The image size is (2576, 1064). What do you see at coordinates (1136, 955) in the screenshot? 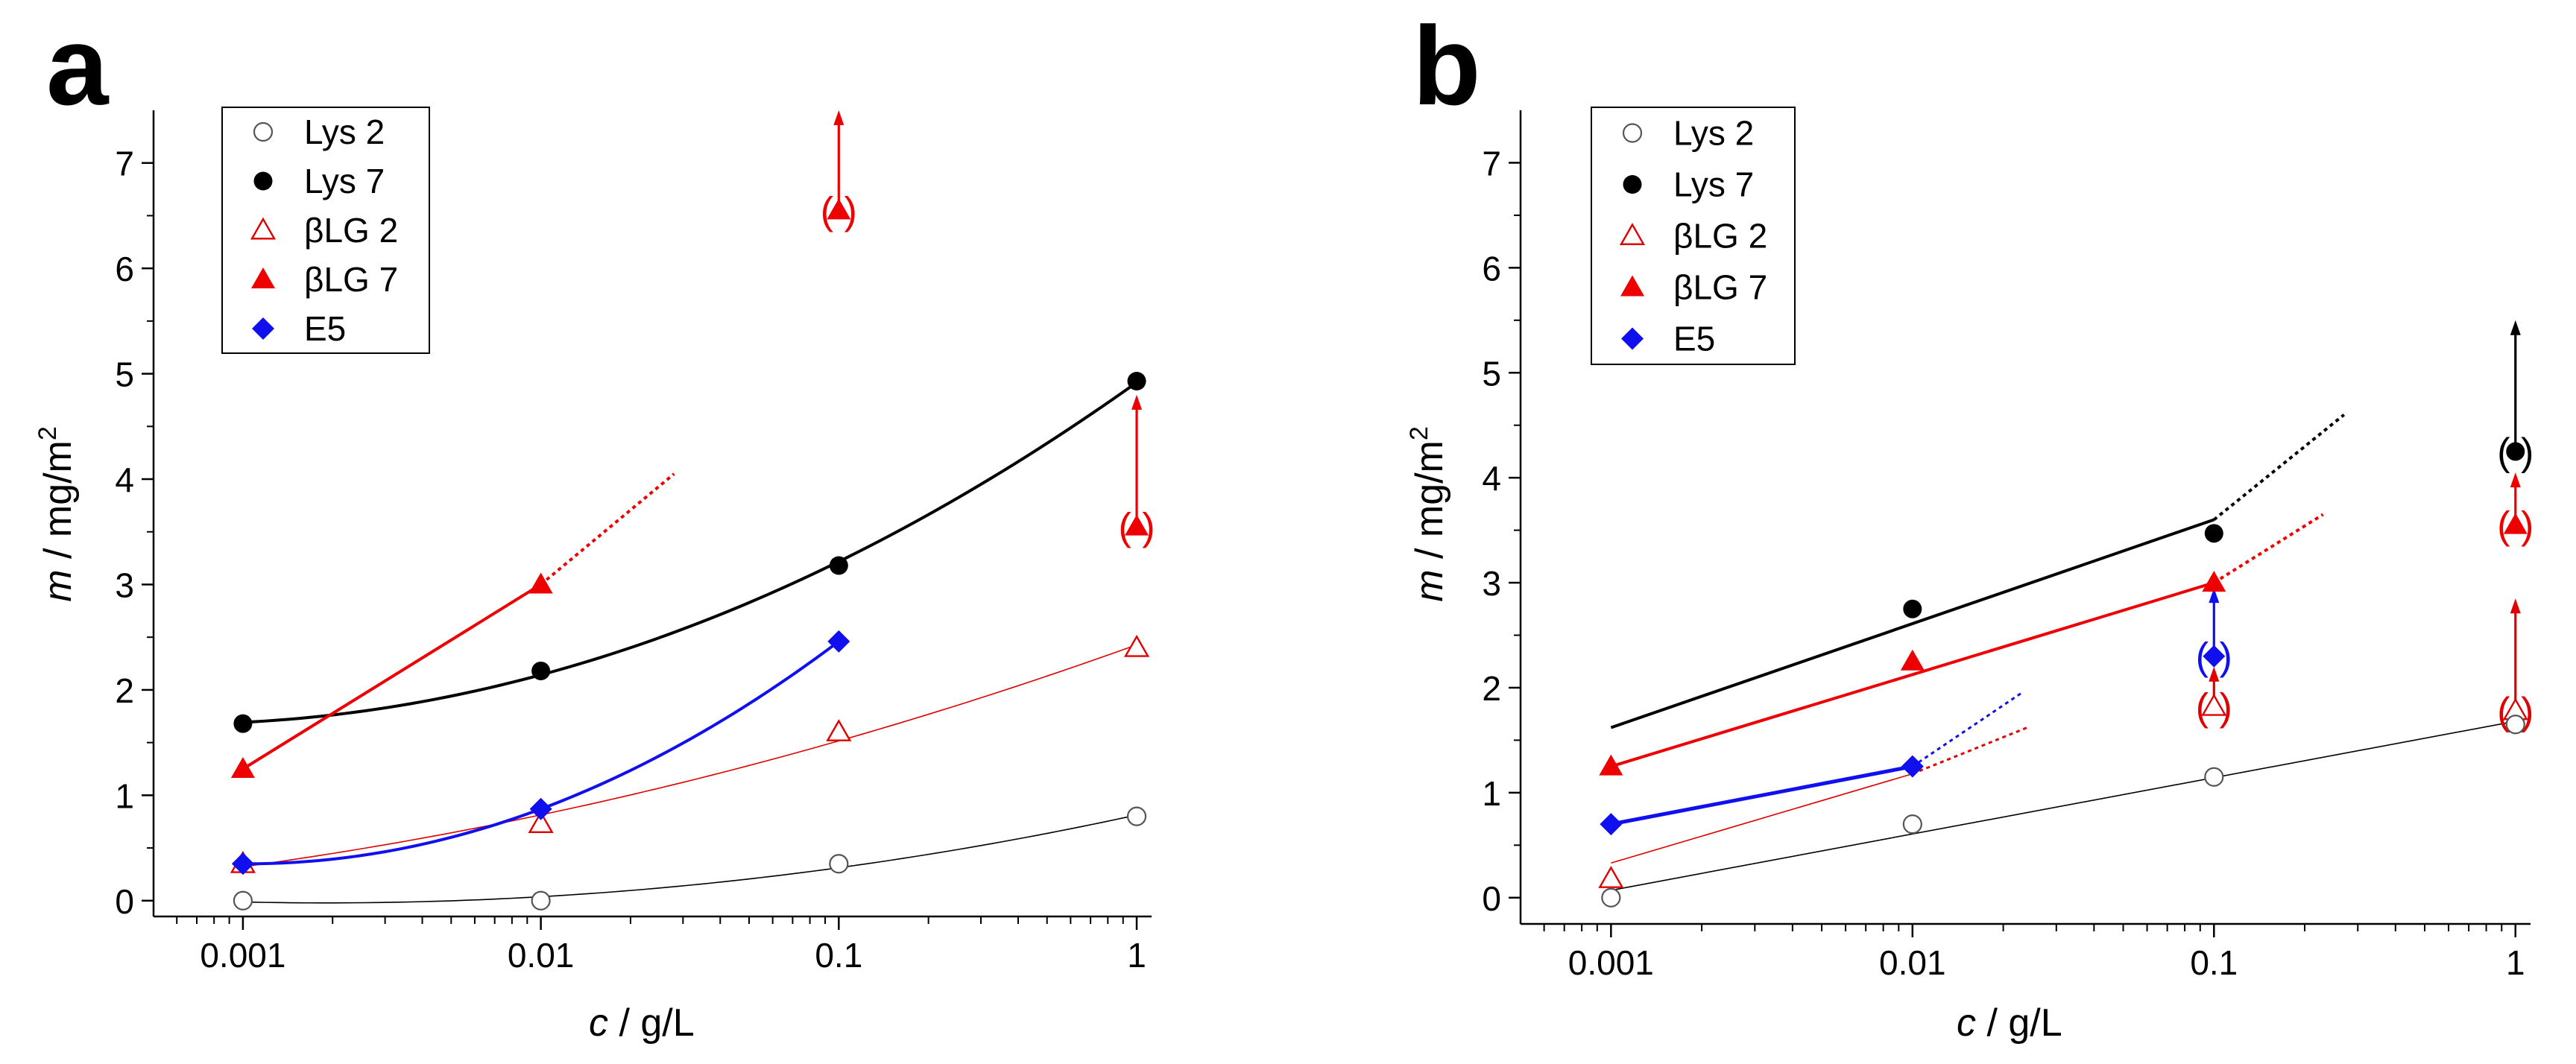
I see `panel-a-x-tick-label: 1` at bounding box center [1136, 955].